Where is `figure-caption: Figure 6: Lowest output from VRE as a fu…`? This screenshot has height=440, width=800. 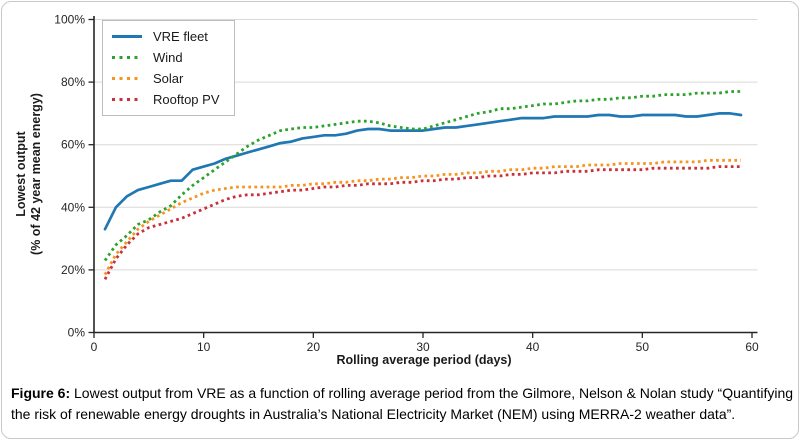
figure-caption: Figure 6: Lowest output from VRE as a fu… is located at coordinates (403, 404).